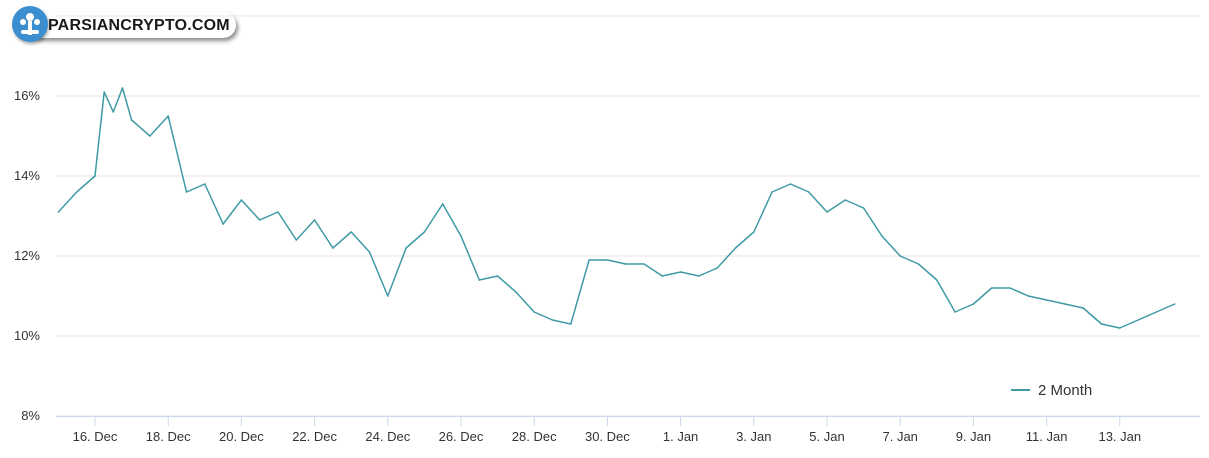 This screenshot has height=458, width=1209. I want to click on y-tick-label: 14%, so click(27, 175).